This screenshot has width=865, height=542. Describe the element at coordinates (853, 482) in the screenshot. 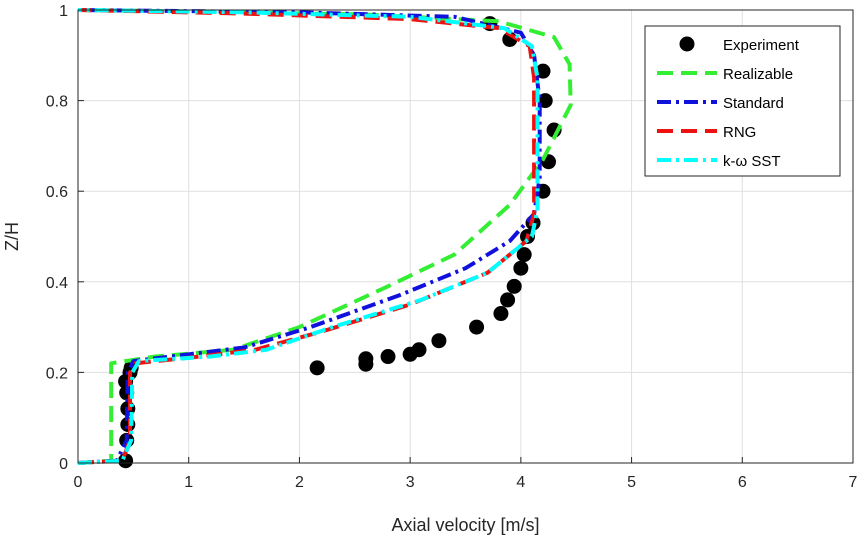

I see `x-tick-label: 7` at that location.